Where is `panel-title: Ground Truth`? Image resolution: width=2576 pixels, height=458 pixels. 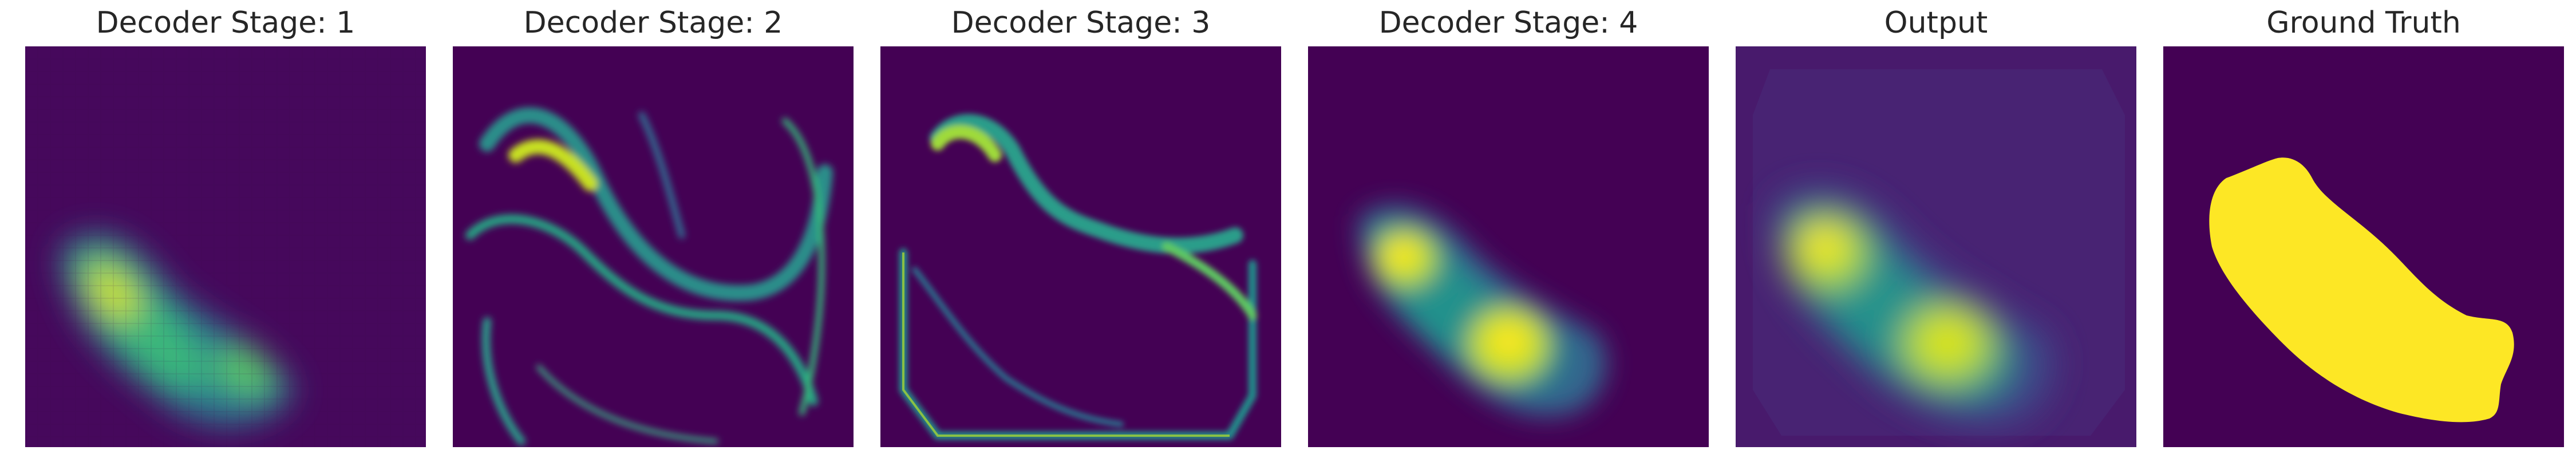 panel-title: Ground Truth is located at coordinates (2363, 23).